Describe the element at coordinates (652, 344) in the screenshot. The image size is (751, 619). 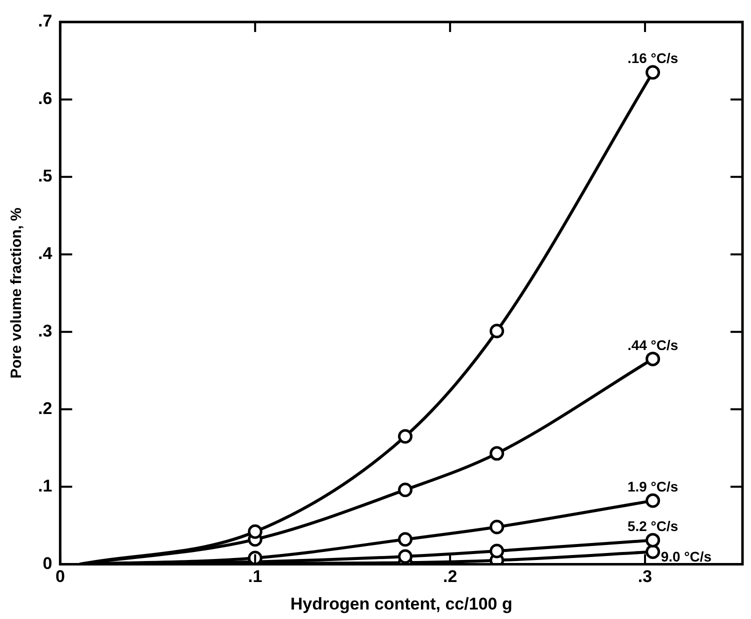
I see `series-label: .44 °C/s` at that location.